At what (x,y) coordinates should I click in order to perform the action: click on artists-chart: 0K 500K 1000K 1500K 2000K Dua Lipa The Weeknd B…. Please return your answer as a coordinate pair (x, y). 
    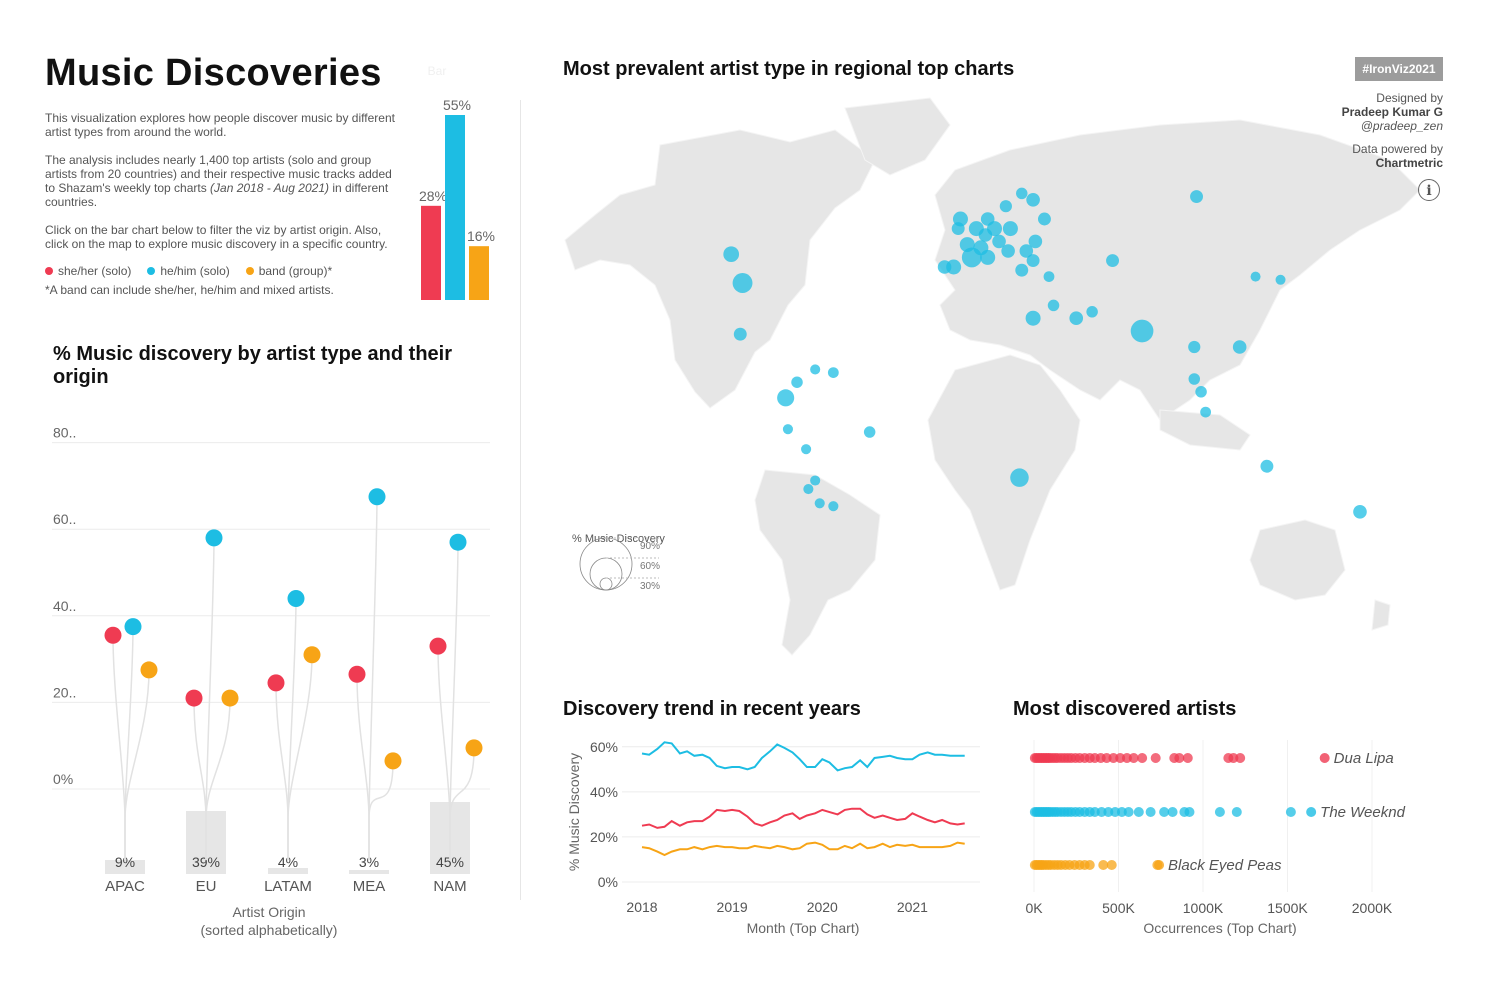
    Looking at the image, I should click on (1220, 837).